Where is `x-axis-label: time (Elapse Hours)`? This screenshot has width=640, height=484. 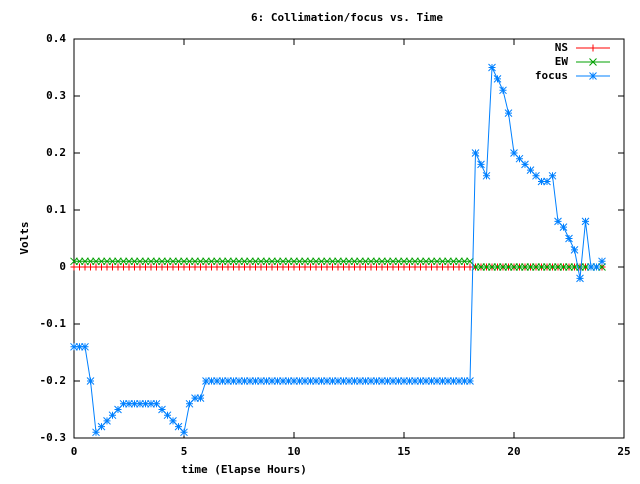
x-axis-label: time (Elapse Hours) is located at coordinates (244, 469).